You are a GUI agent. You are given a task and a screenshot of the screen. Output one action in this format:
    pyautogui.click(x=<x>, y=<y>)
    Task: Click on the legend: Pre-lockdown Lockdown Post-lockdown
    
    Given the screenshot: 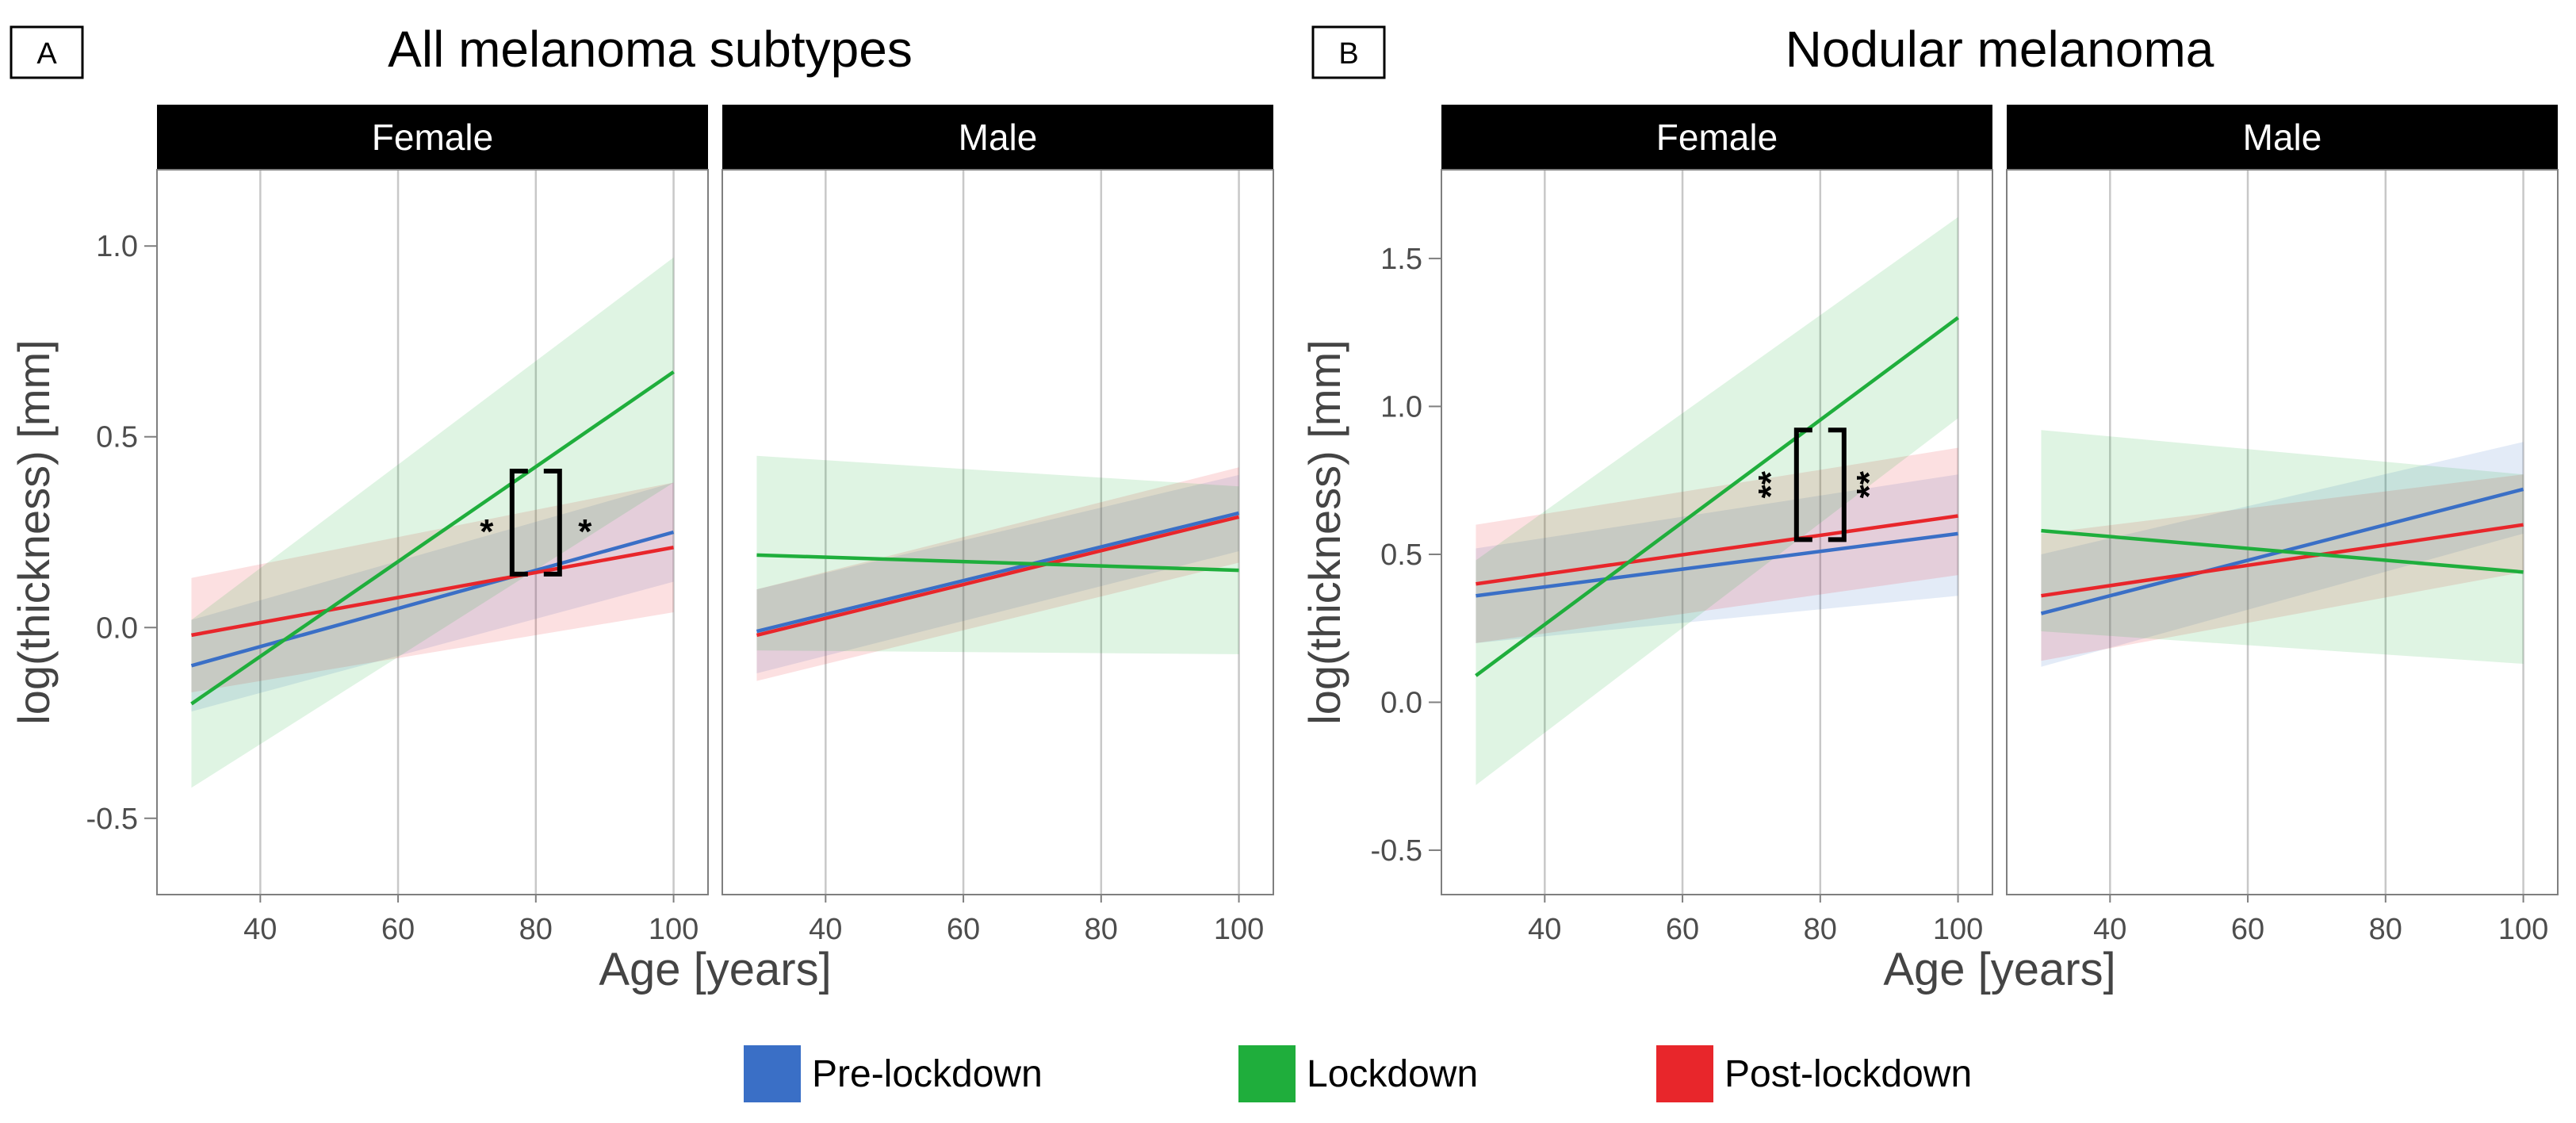 What is the action you would take?
    pyautogui.click(x=1358, y=1073)
    